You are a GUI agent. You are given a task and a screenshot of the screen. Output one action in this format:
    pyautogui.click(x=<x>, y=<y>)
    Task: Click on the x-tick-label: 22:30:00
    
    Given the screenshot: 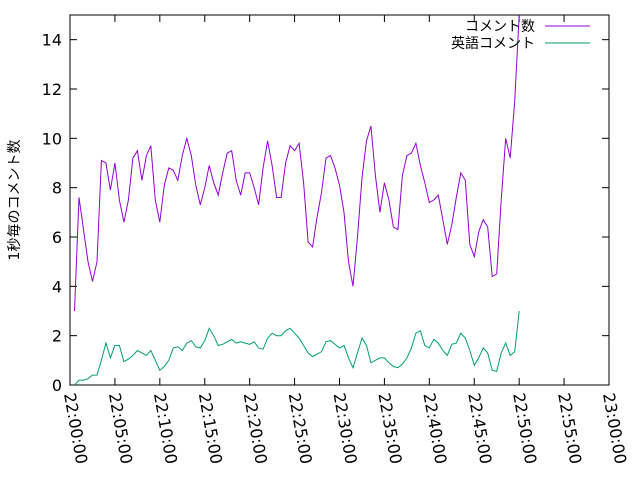 What is the action you would take?
    pyautogui.click(x=345, y=428)
    